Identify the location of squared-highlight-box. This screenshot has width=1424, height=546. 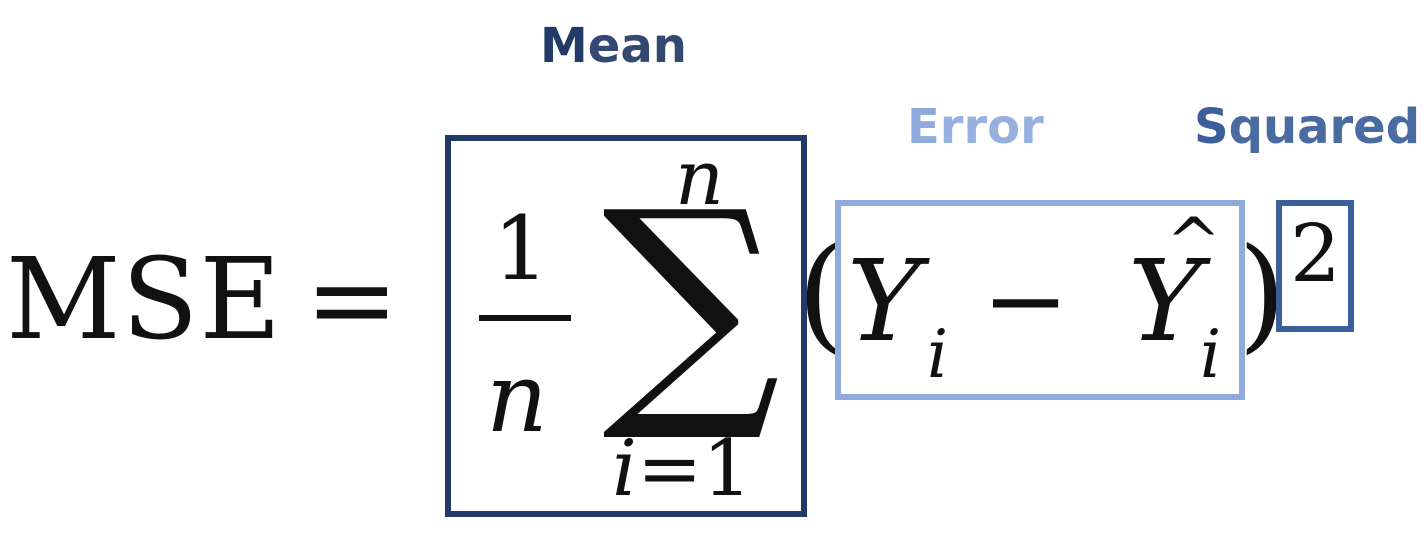
(1315, 266).